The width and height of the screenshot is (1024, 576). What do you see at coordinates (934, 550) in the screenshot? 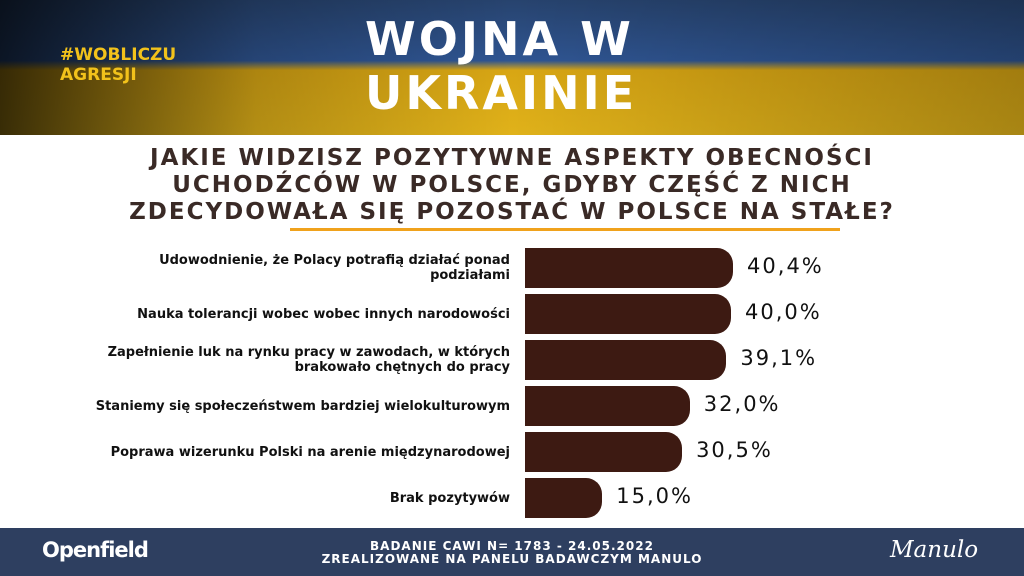
I see `logo: Manulo` at bounding box center [934, 550].